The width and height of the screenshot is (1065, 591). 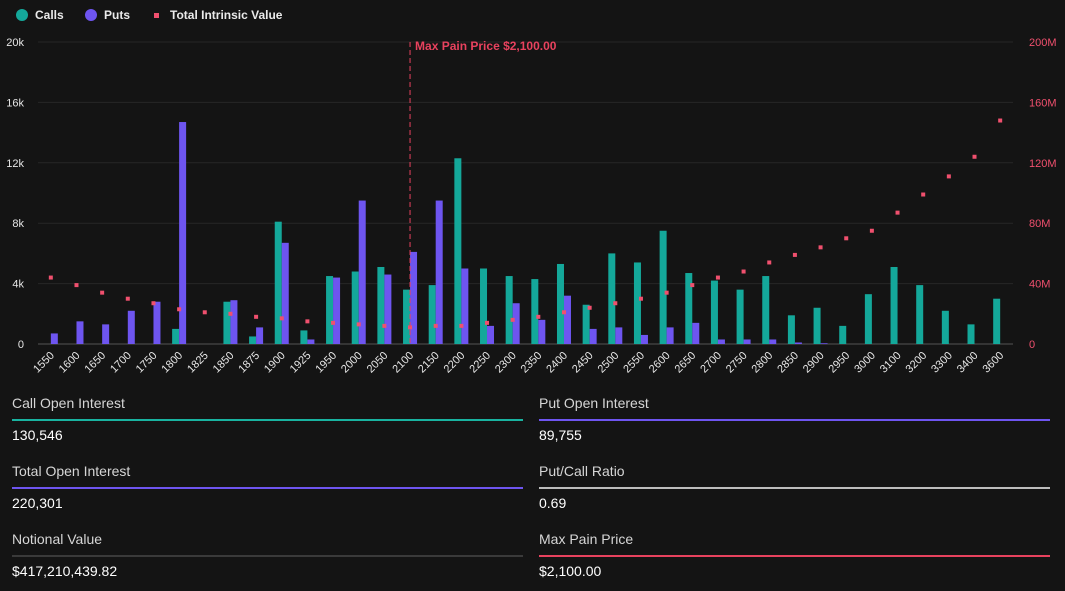 What do you see at coordinates (267, 488) in the screenshot?
I see `stat-total-oi-underline` at bounding box center [267, 488].